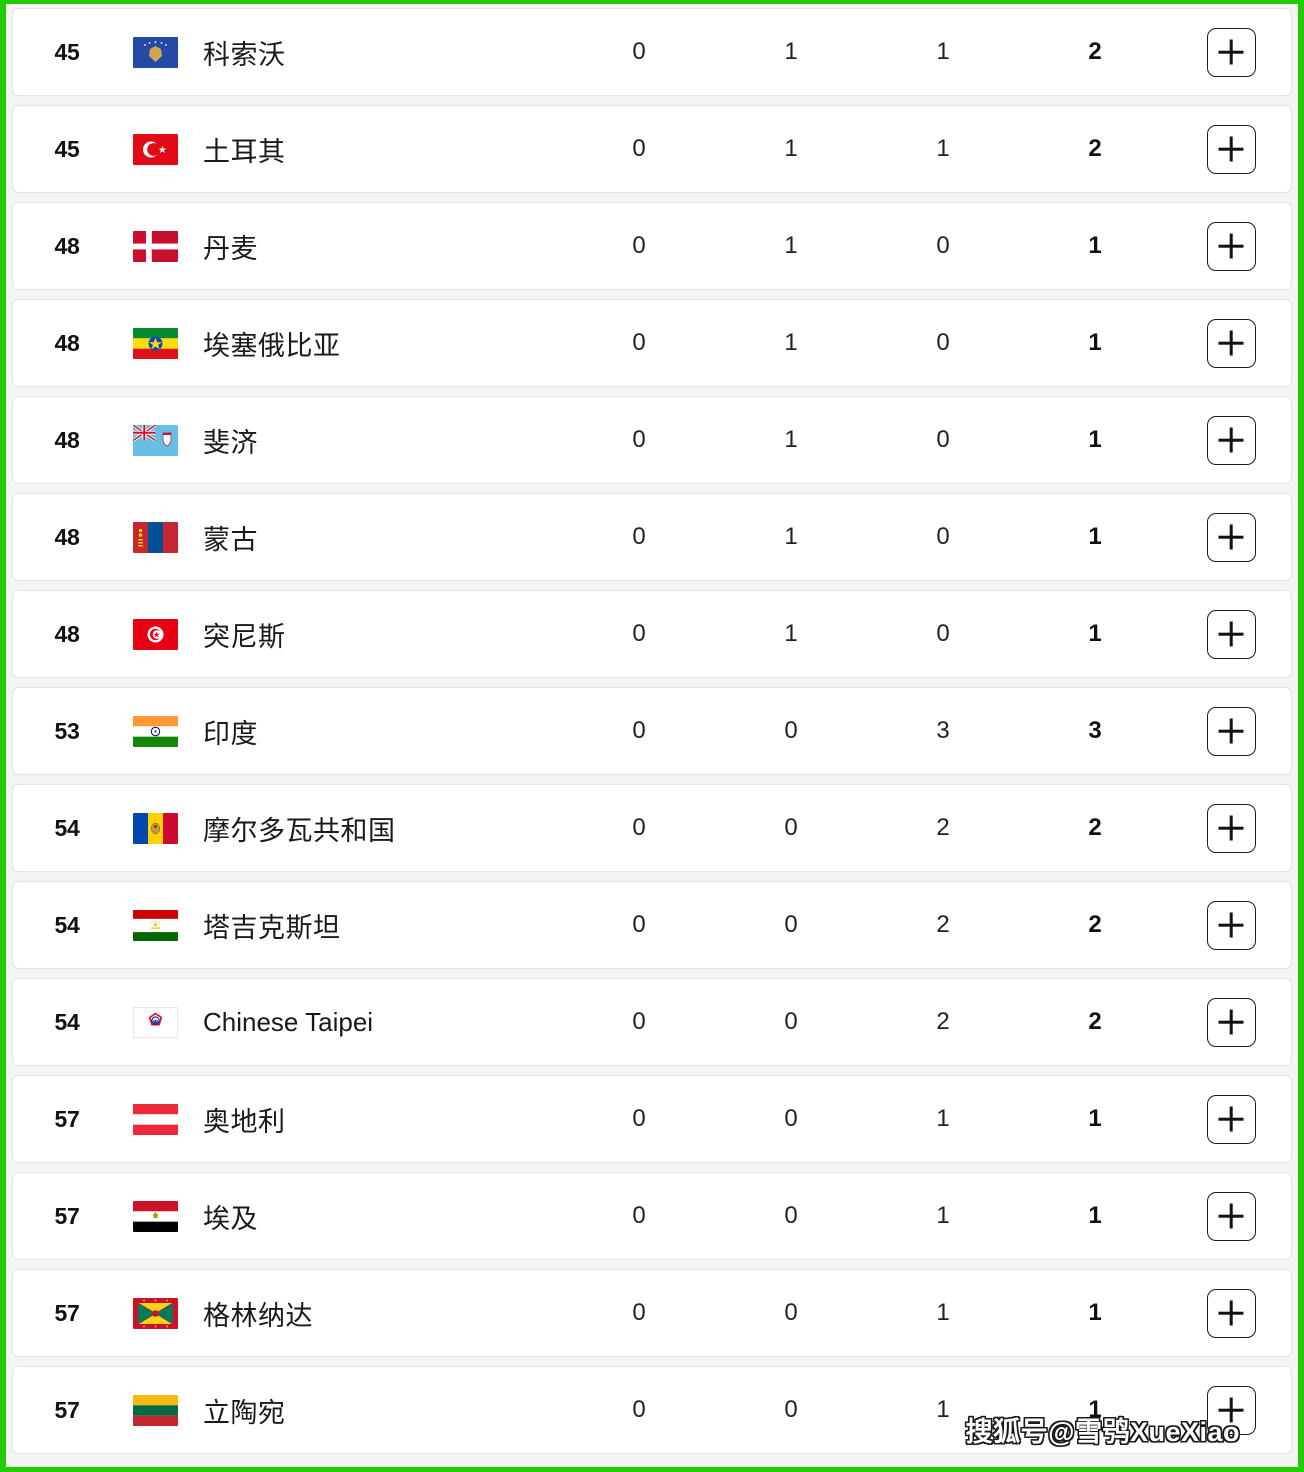  Describe the element at coordinates (155, 149) in the screenshot. I see `turkey-flag` at that location.